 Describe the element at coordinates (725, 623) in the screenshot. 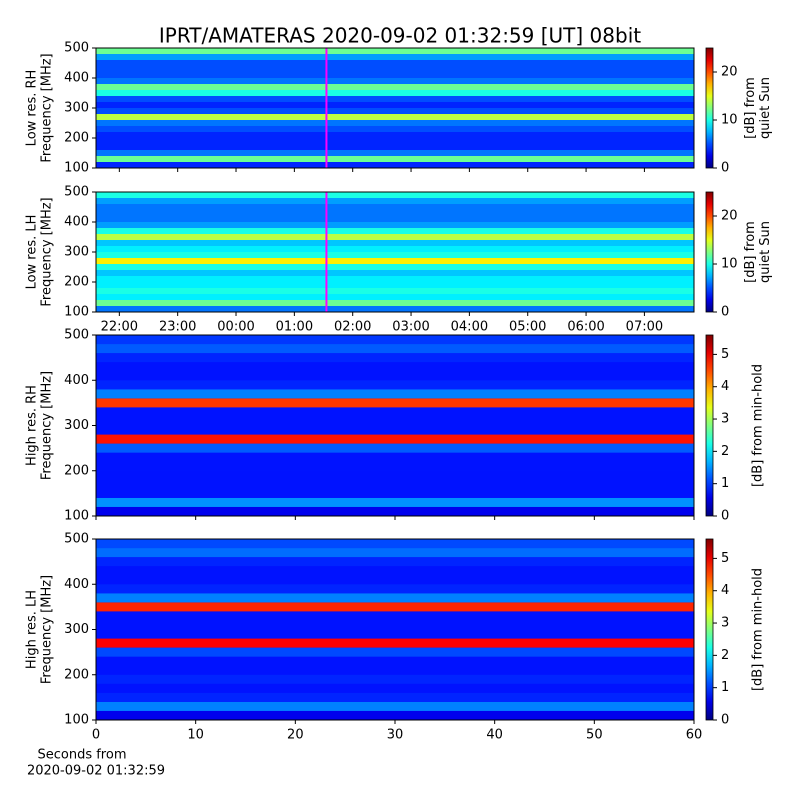

I see `colorbar-tick-label: 3` at that location.